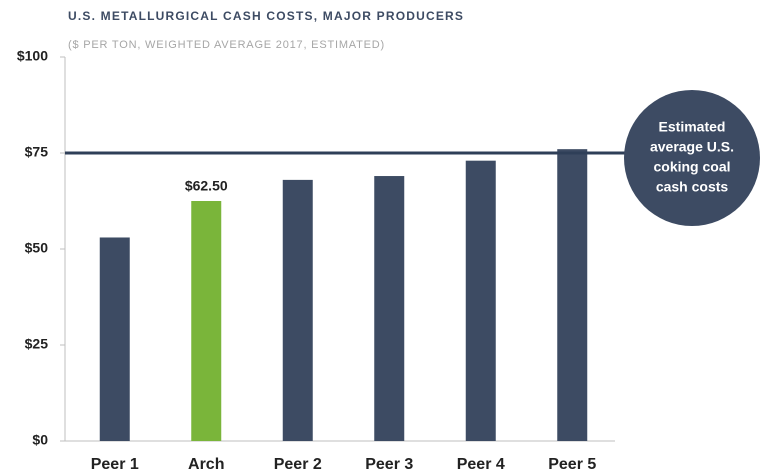 This screenshot has width=769, height=475. What do you see at coordinates (37, 248) in the screenshot?
I see `y-tick-label: $50` at bounding box center [37, 248].